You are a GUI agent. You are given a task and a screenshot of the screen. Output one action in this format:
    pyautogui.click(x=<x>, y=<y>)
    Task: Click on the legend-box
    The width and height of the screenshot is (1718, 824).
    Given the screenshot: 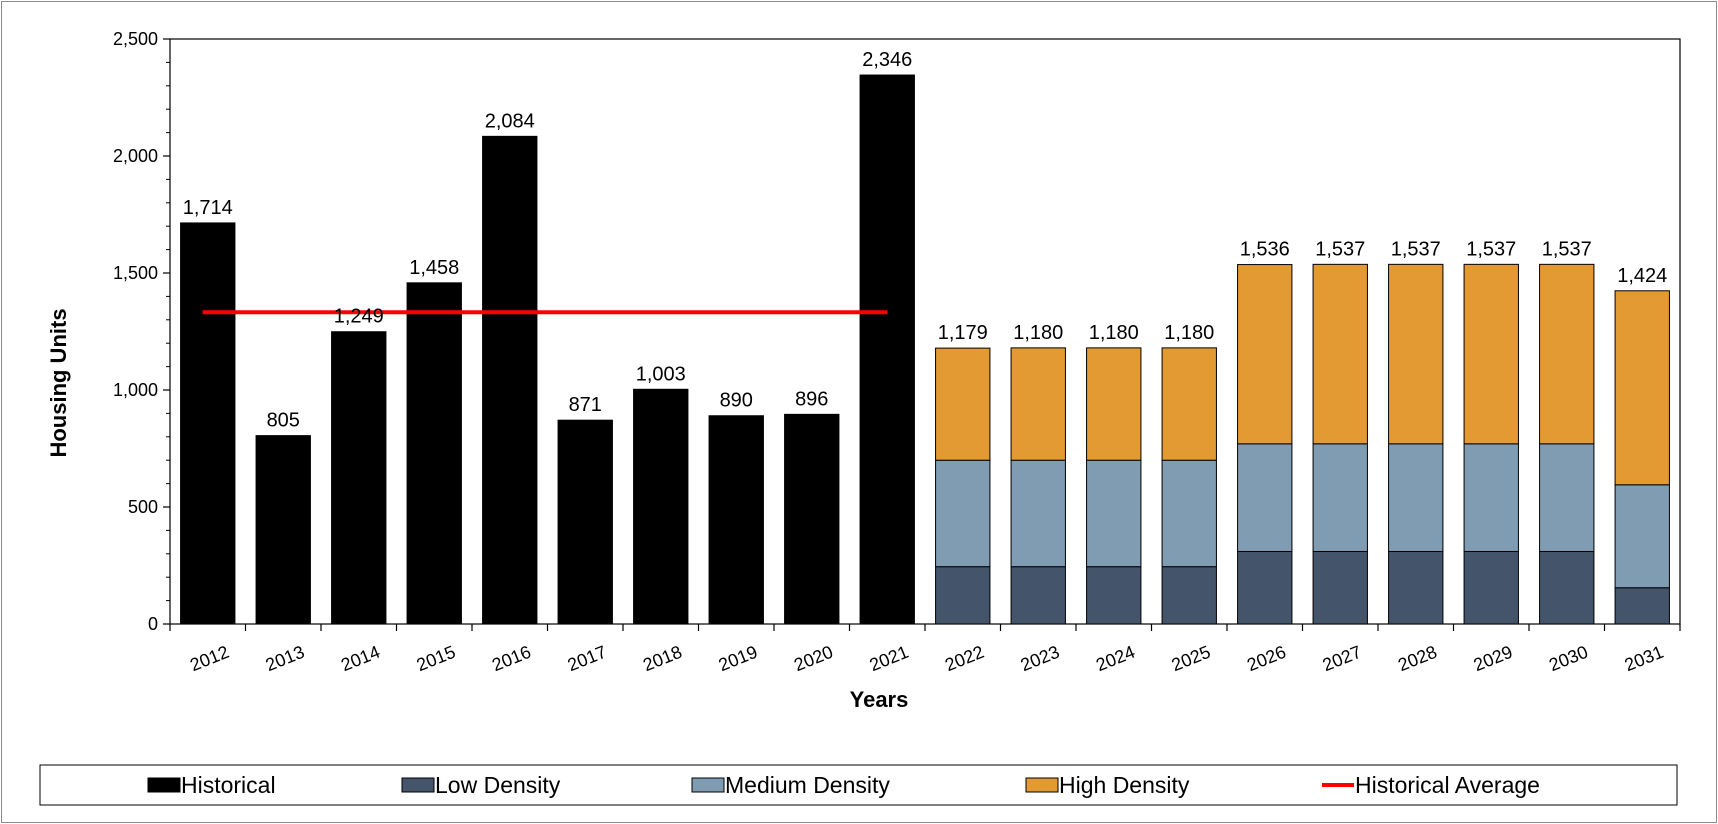 What is the action you would take?
    pyautogui.click(x=858, y=785)
    